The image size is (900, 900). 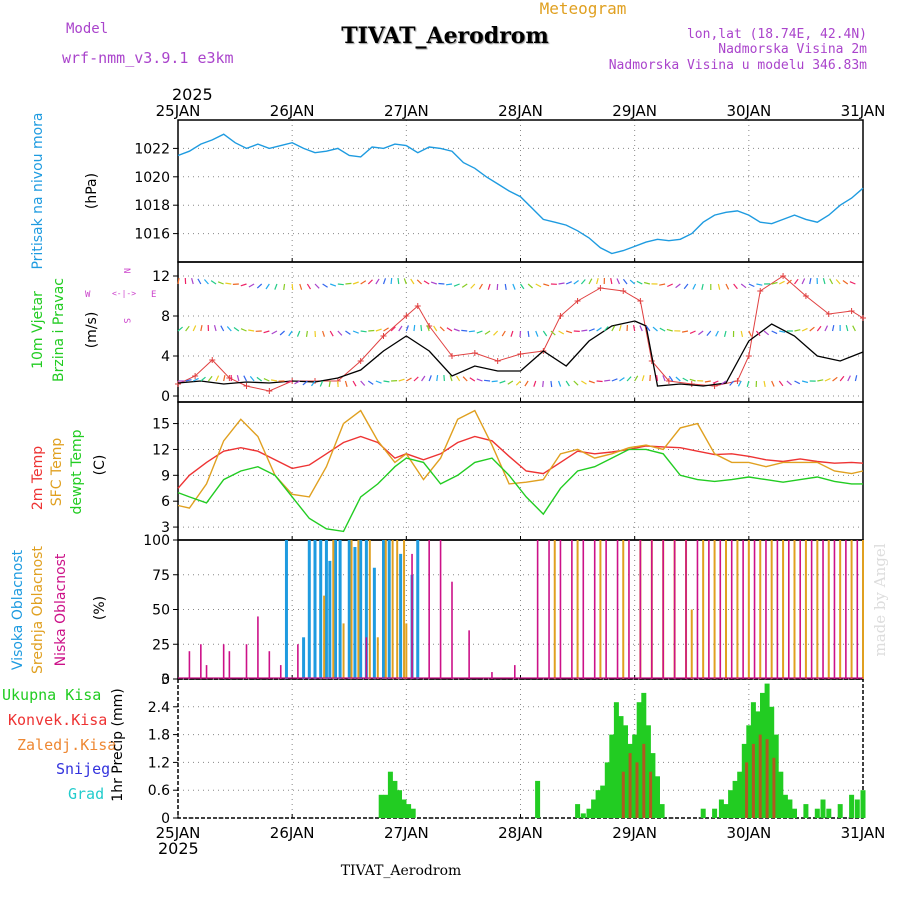 I want to click on bottom-time-label: 29JAN, so click(x=634, y=833).